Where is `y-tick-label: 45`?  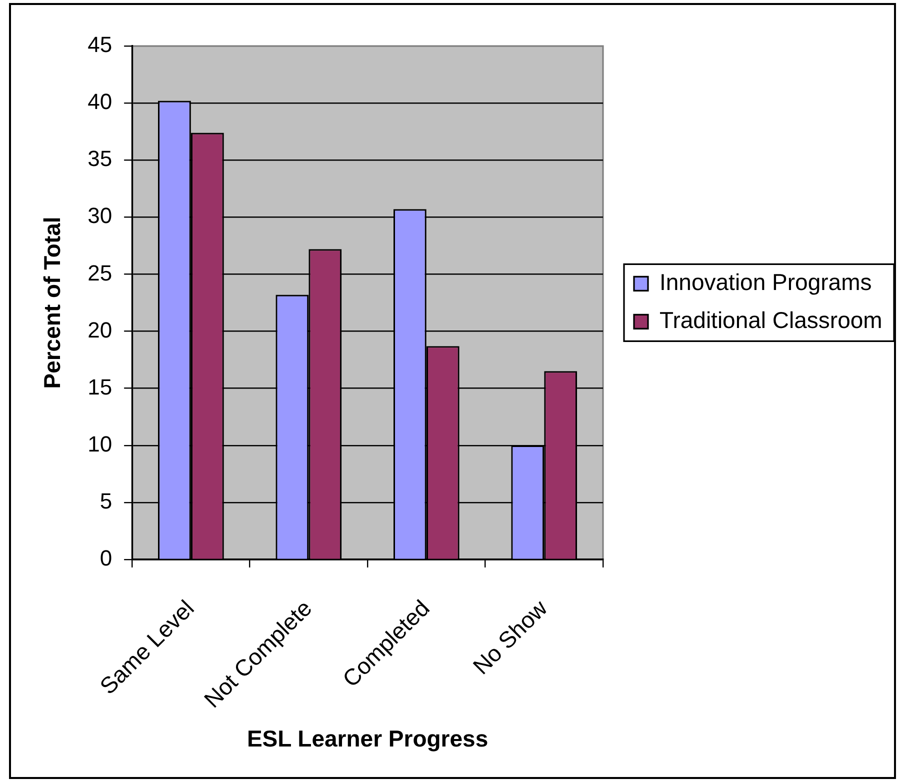 y-tick-label: 45 is located at coordinates (100, 45).